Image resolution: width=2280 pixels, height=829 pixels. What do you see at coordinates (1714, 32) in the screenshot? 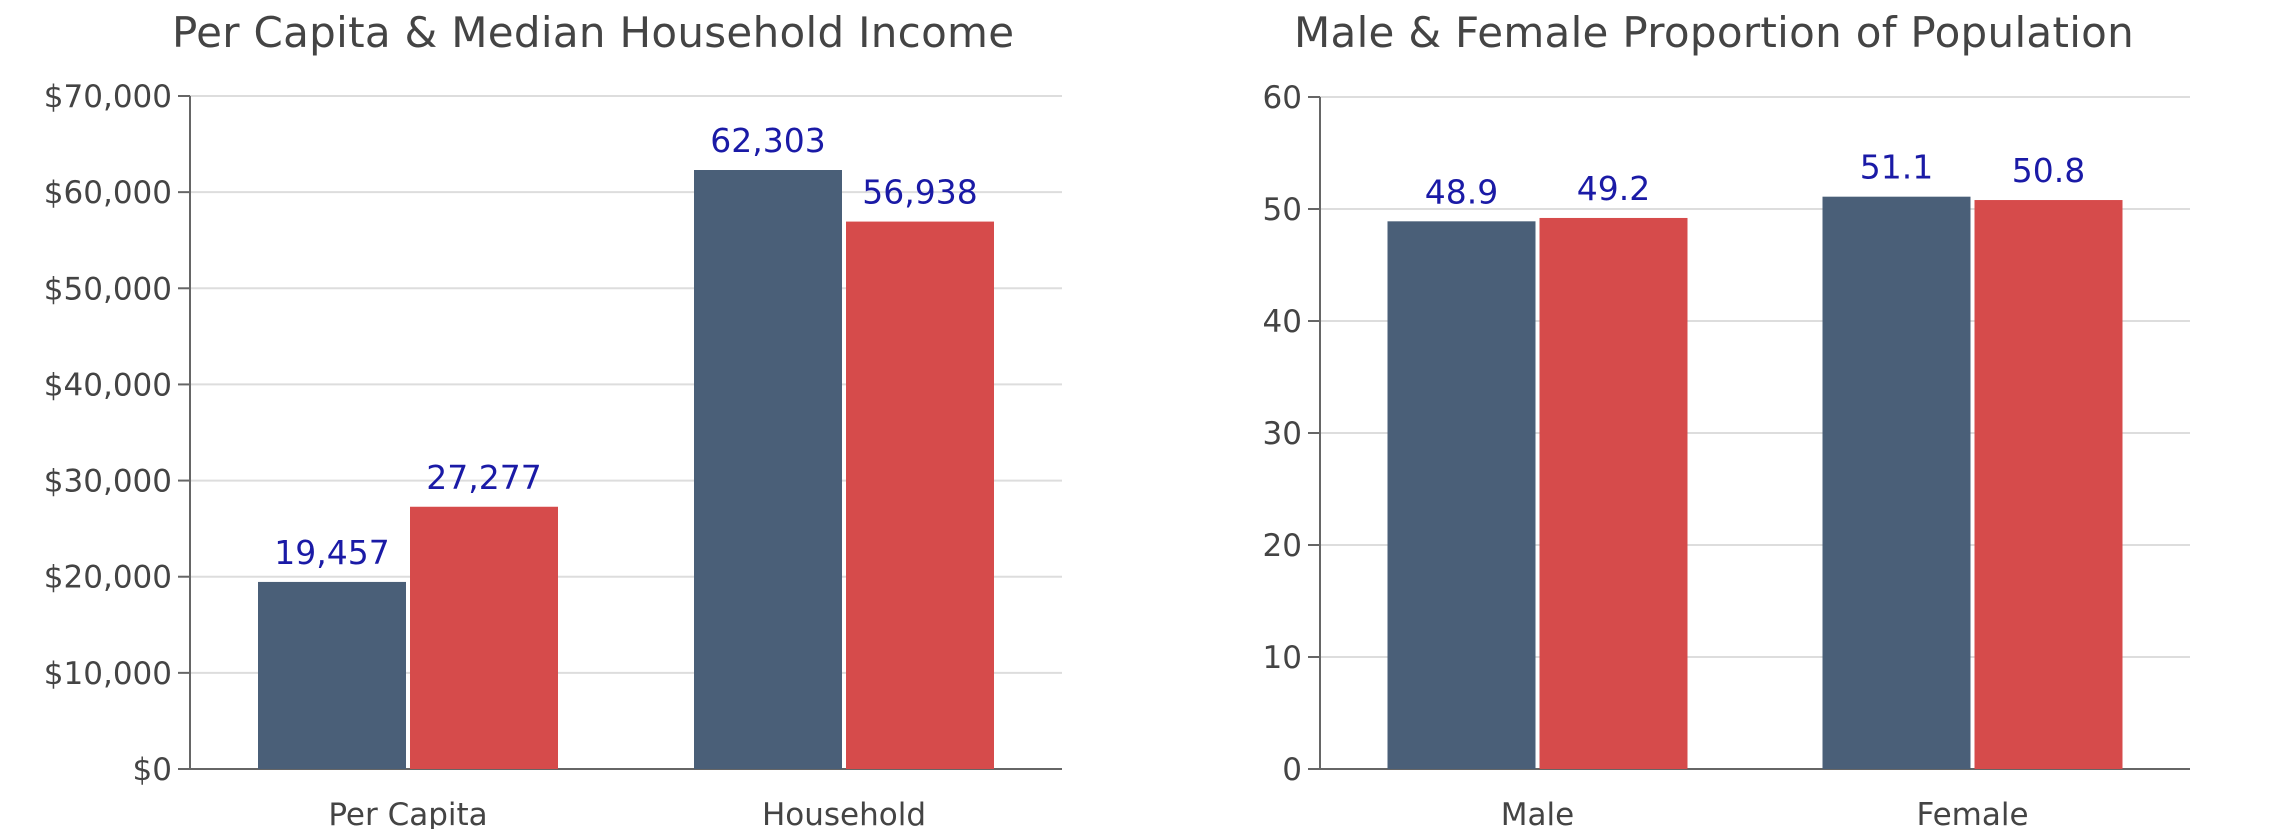
I see `population-chart-title: Male & Female Proportion of Population` at bounding box center [1714, 32].